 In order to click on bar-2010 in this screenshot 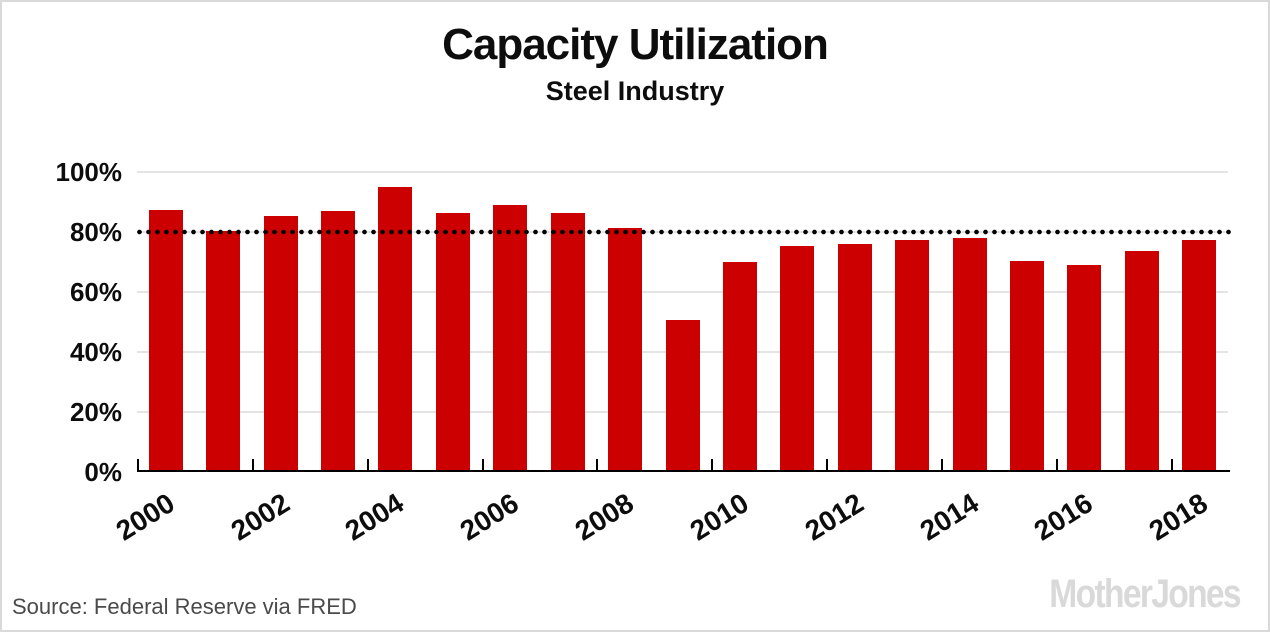, I will do `click(739, 367)`.